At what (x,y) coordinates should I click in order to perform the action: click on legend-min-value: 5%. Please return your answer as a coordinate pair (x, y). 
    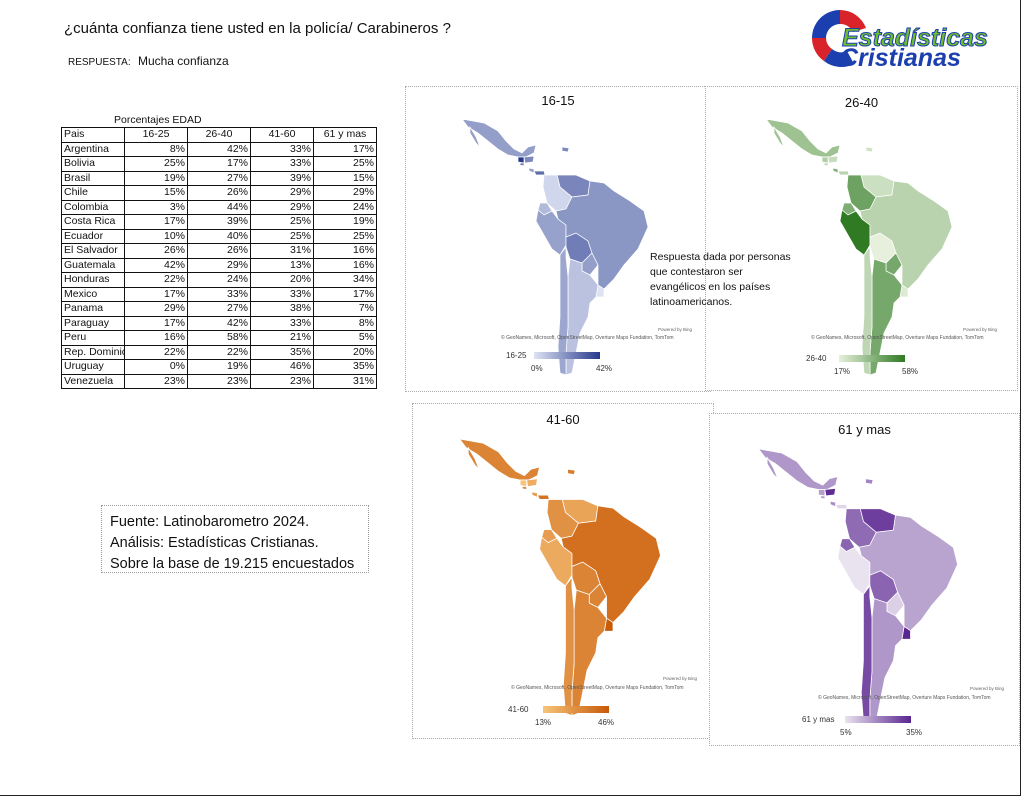
    Looking at the image, I should click on (846, 732).